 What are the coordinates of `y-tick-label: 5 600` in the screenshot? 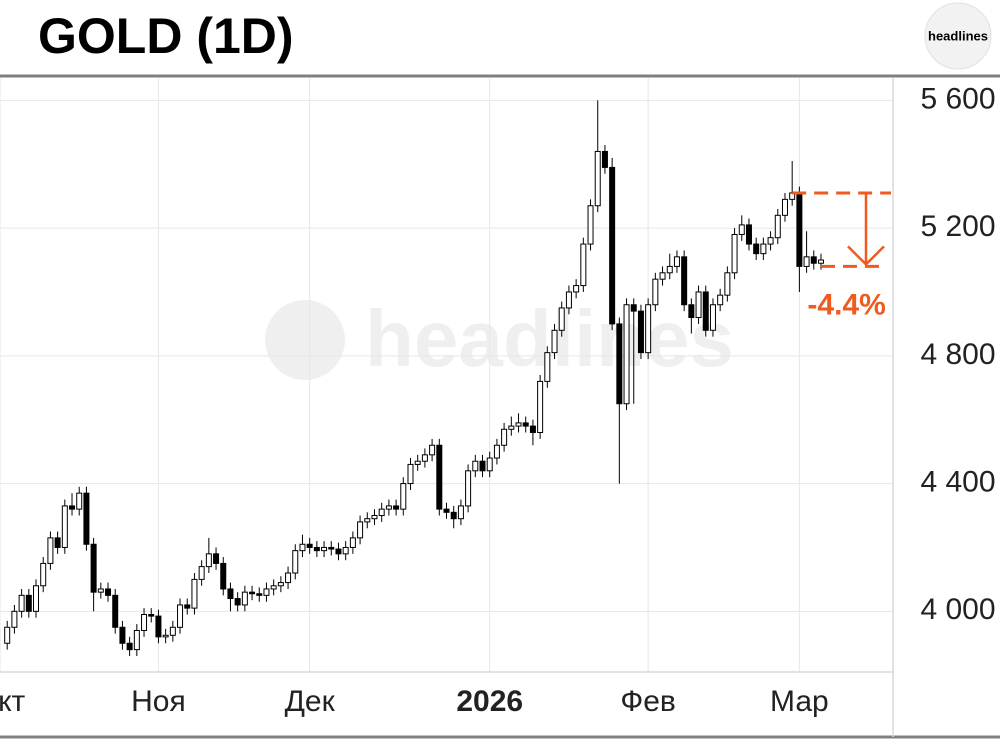 It's located at (957, 98).